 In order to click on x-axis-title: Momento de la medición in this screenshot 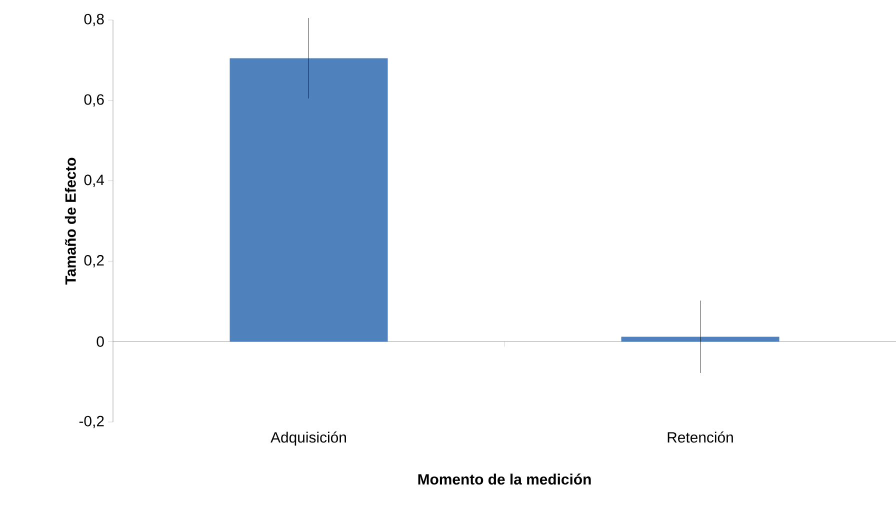, I will do `click(504, 479)`.